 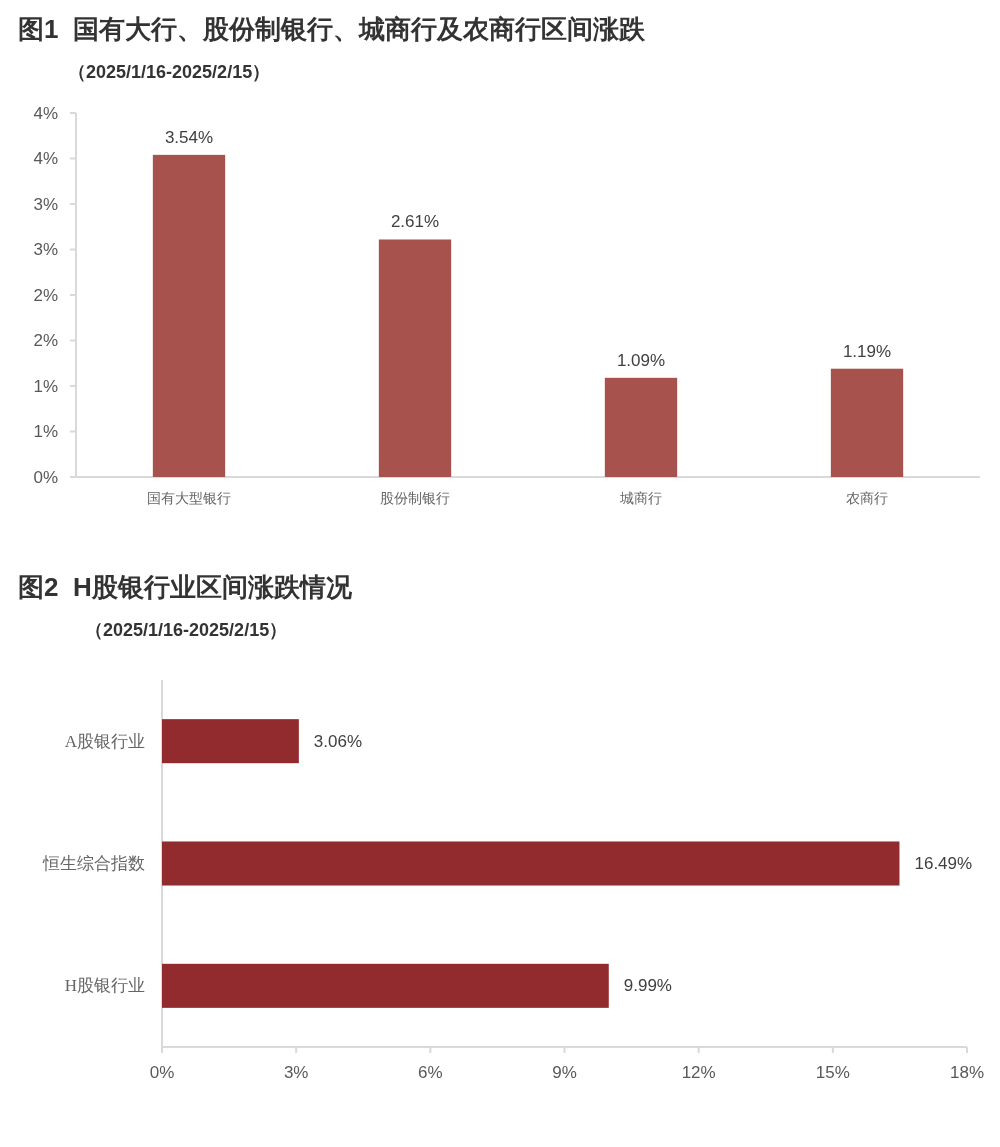 What do you see at coordinates (45, 477) in the screenshot?
I see `y-tick-label: 0%` at bounding box center [45, 477].